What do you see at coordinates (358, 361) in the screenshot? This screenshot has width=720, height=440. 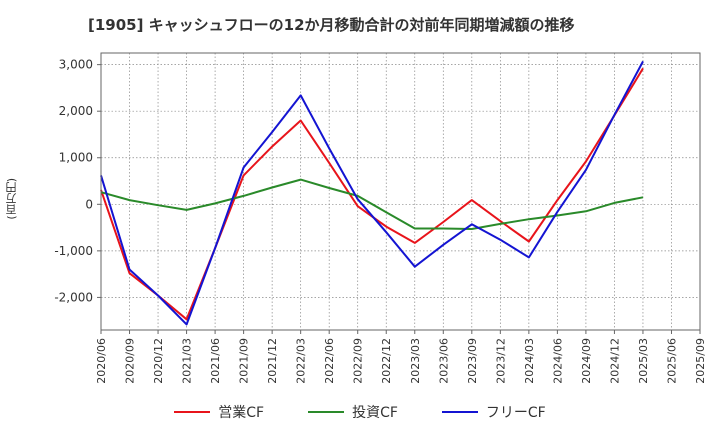 I see `x-tick-label: 2022/09` at bounding box center [358, 361].